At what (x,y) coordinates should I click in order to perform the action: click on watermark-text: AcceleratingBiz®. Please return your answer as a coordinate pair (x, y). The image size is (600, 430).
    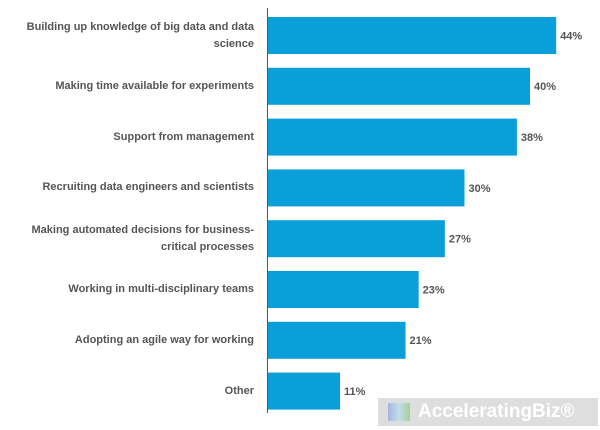
    Looking at the image, I should click on (496, 411).